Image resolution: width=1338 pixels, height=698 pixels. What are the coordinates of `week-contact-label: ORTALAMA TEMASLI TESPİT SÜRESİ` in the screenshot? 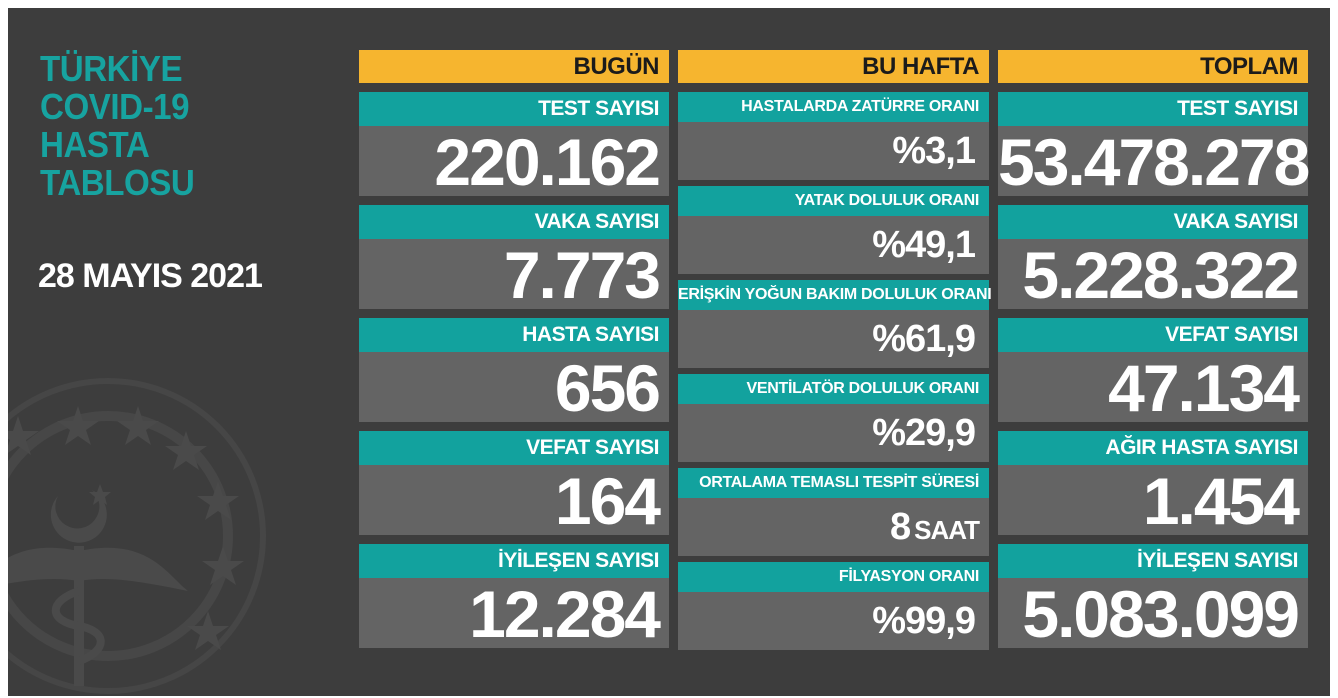 It's located at (833, 483).